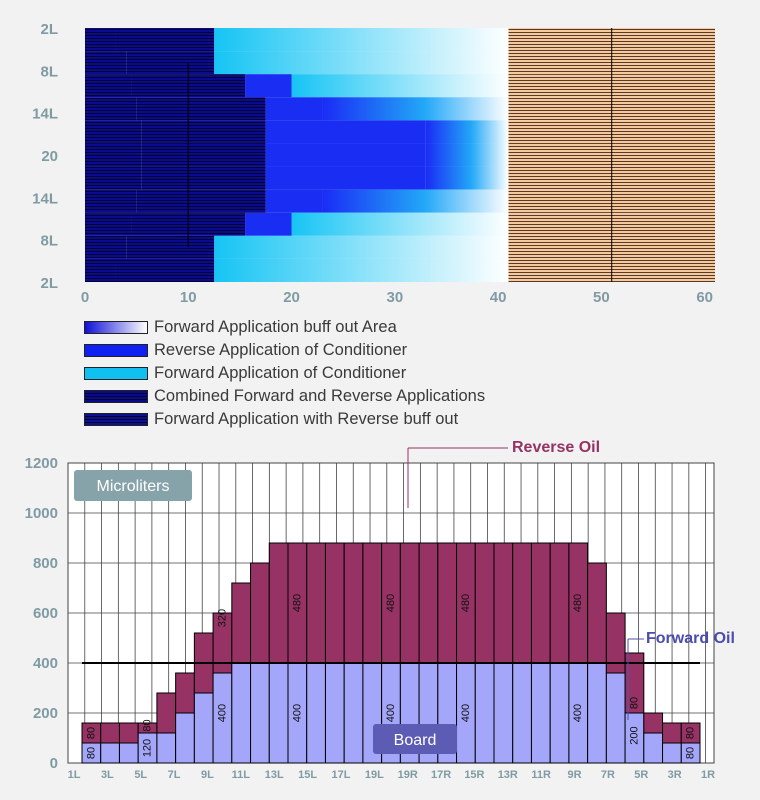 Image resolution: width=760 pixels, height=800 pixels. I want to click on board-label: Board, so click(415, 740).